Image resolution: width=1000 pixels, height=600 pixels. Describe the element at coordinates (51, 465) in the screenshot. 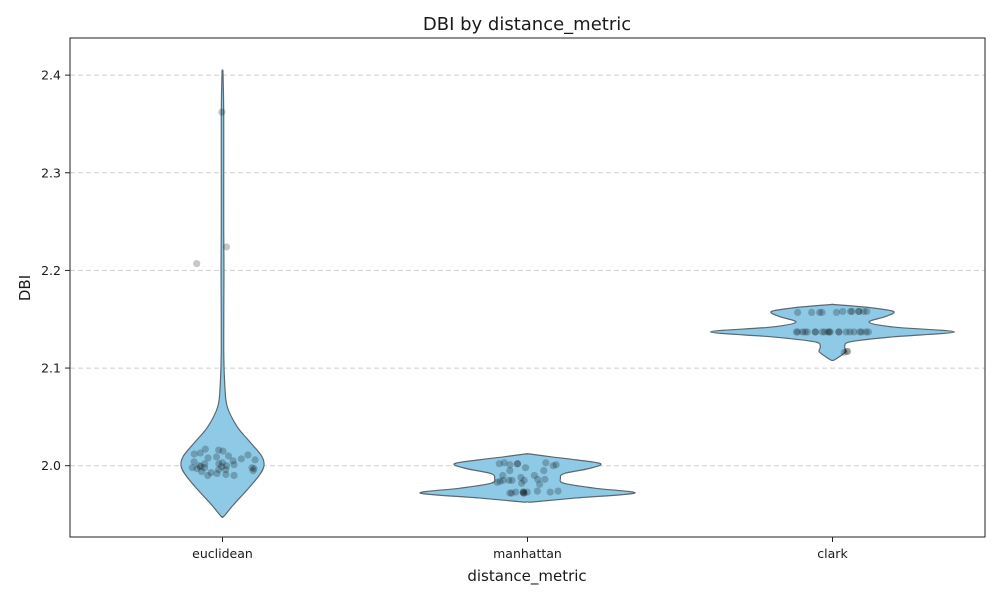

I see `y-tick-label: 2.0` at that location.